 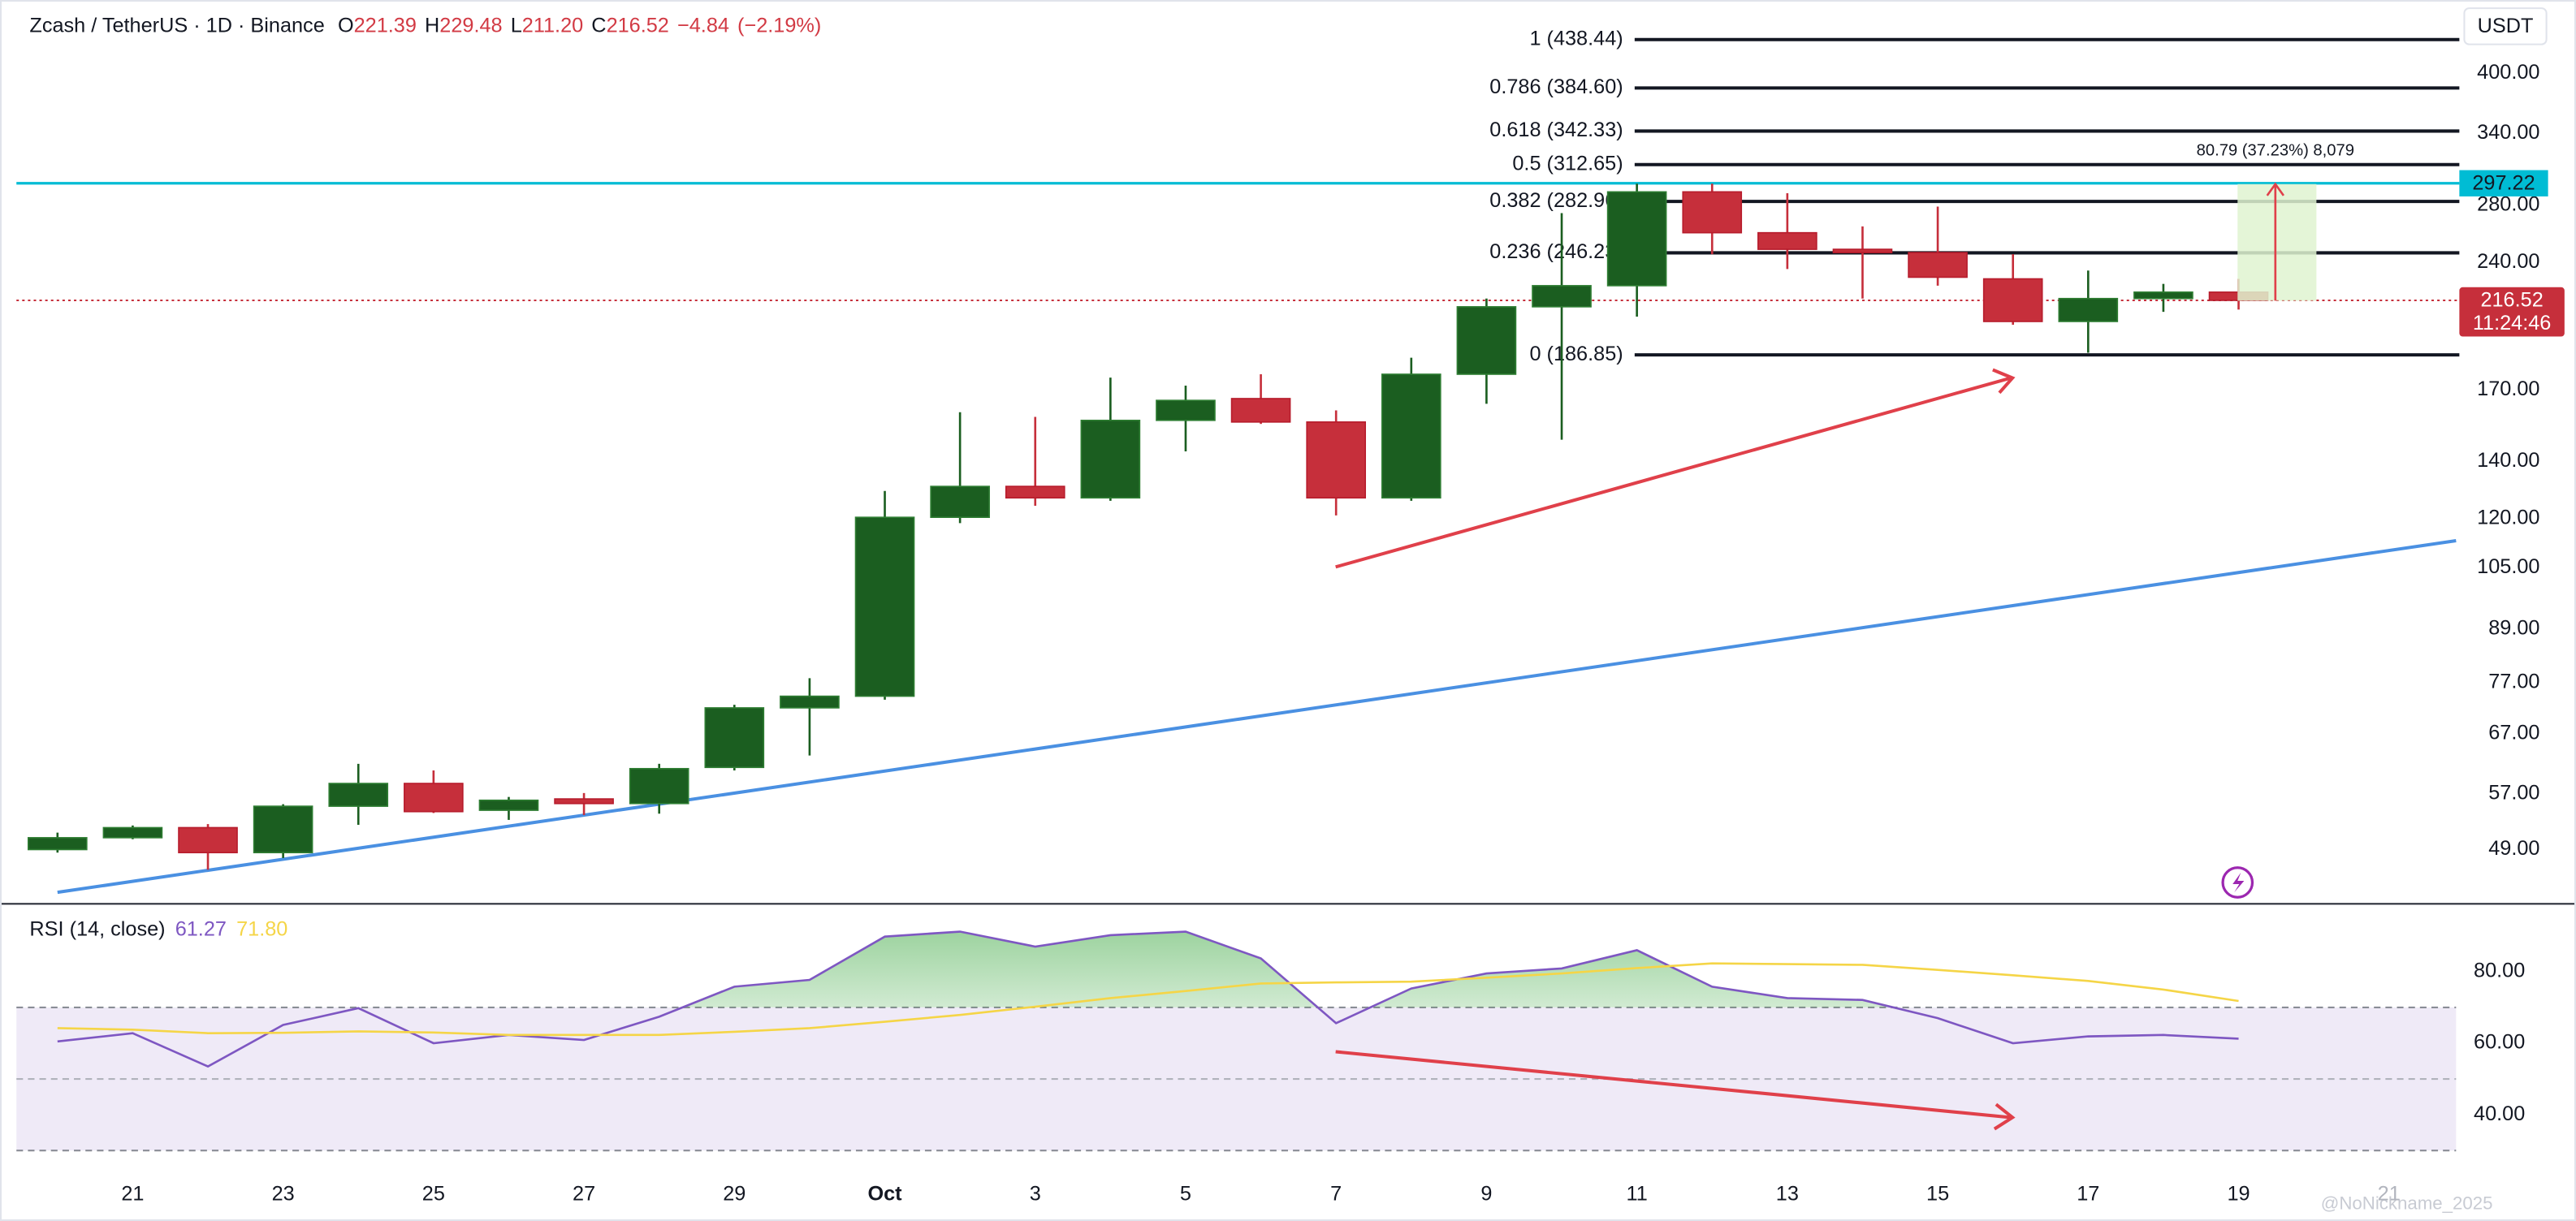 What do you see at coordinates (599, 25) in the screenshot?
I see `ohlc-key: C` at bounding box center [599, 25].